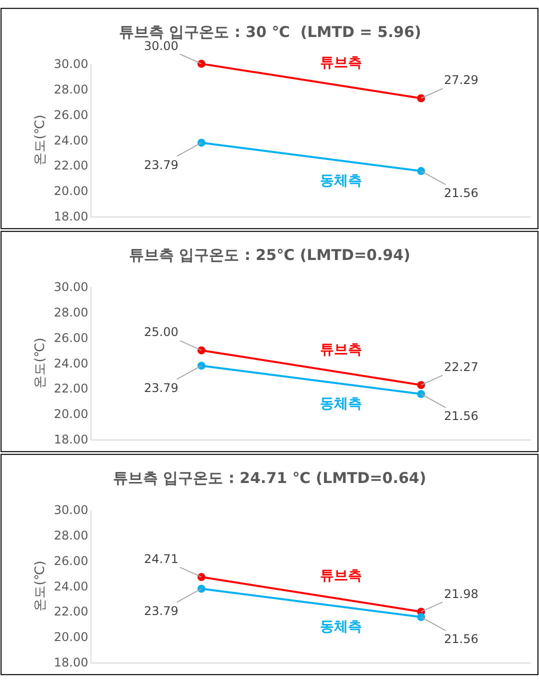 The width and height of the screenshot is (539, 683). Describe the element at coordinates (161, 332) in the screenshot. I see `data-label: 25.00` at that location.